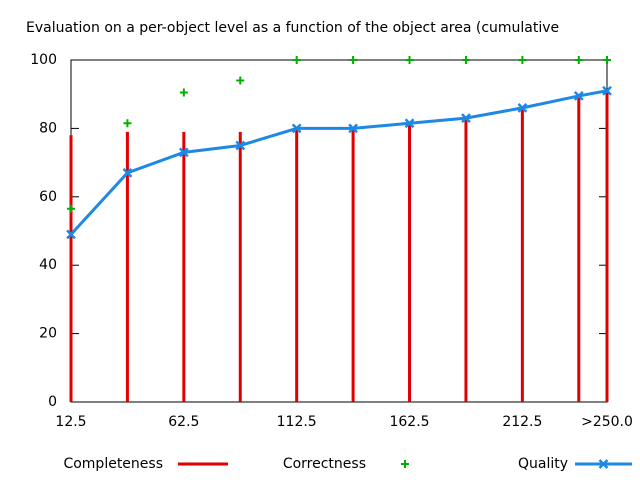 This screenshot has width=640, height=480. Describe the element at coordinates (409, 422) in the screenshot. I see `x-tick-label: 162.5` at that location.